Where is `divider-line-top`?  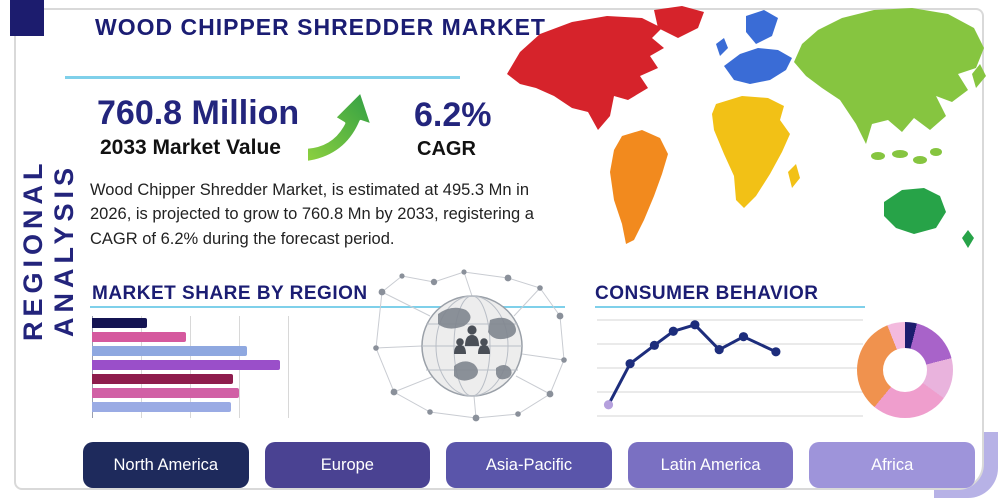 divider-line-top is located at coordinates (262, 77).